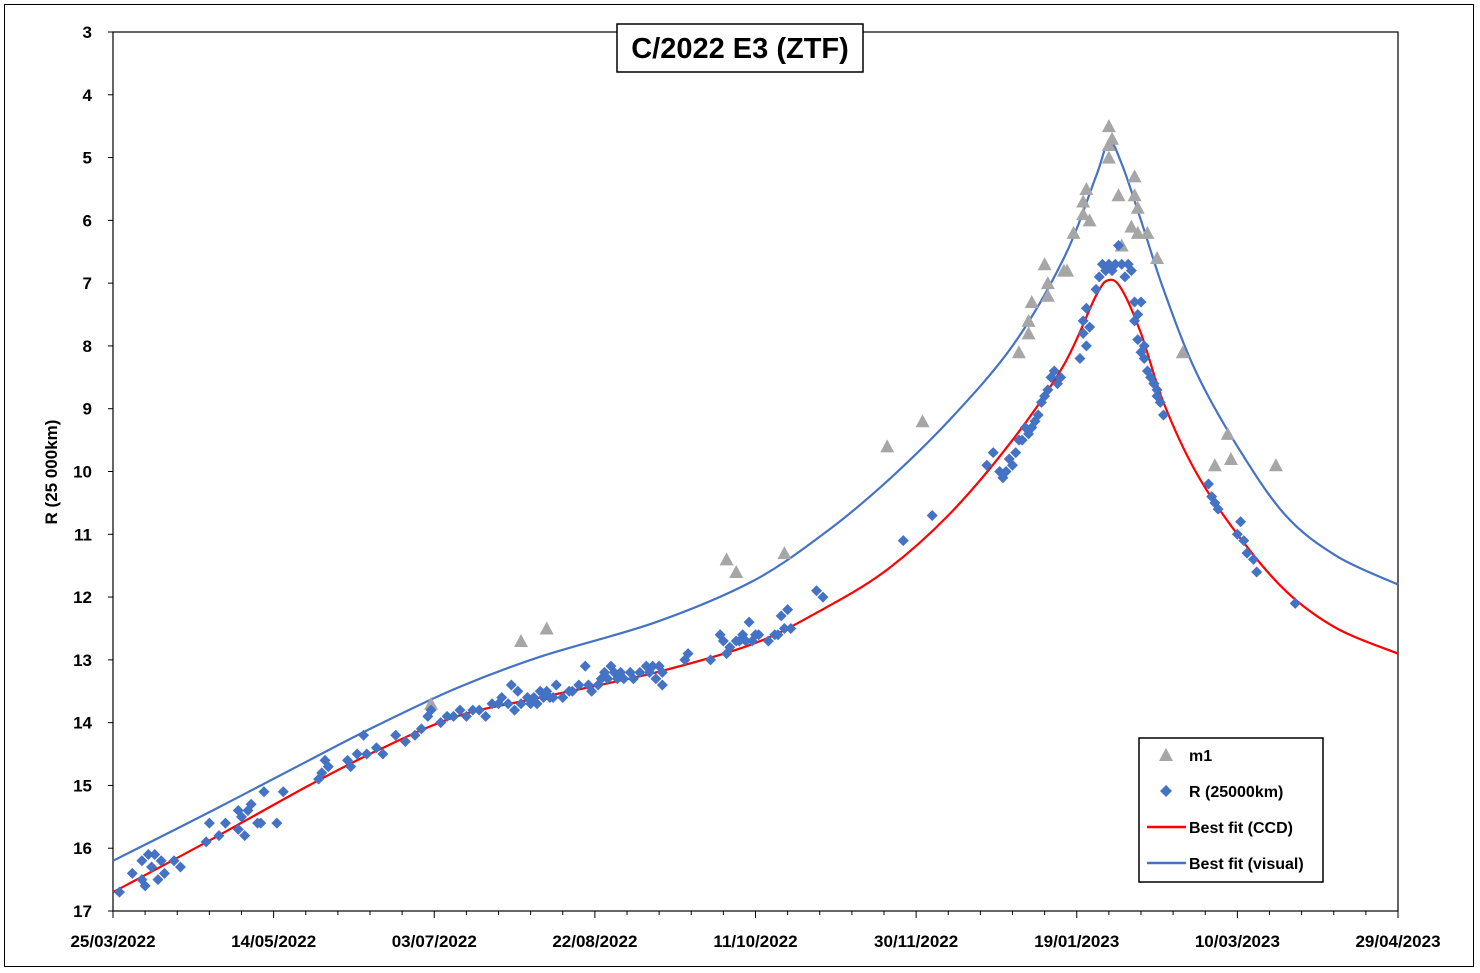 The height and width of the screenshot is (973, 1480). Describe the element at coordinates (1166, 791) in the screenshot. I see `legend-diamond-icon` at that location.